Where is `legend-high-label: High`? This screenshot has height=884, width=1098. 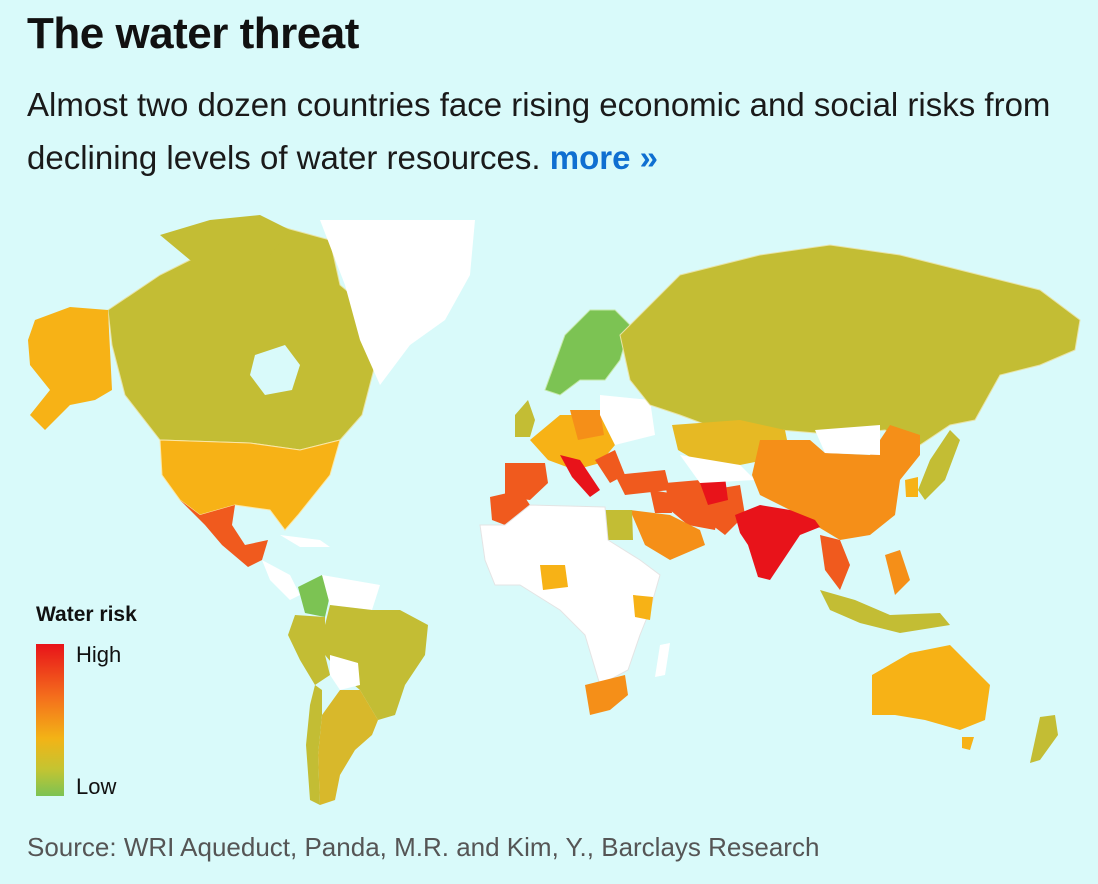 legend-high-label: High is located at coordinates (99, 654).